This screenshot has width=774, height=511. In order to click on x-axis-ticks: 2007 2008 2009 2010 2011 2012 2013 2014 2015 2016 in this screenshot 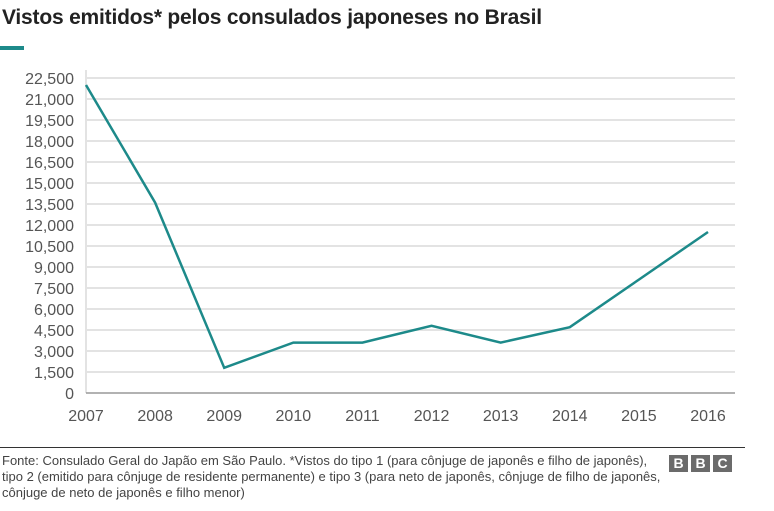, I will do `click(397, 416)`.